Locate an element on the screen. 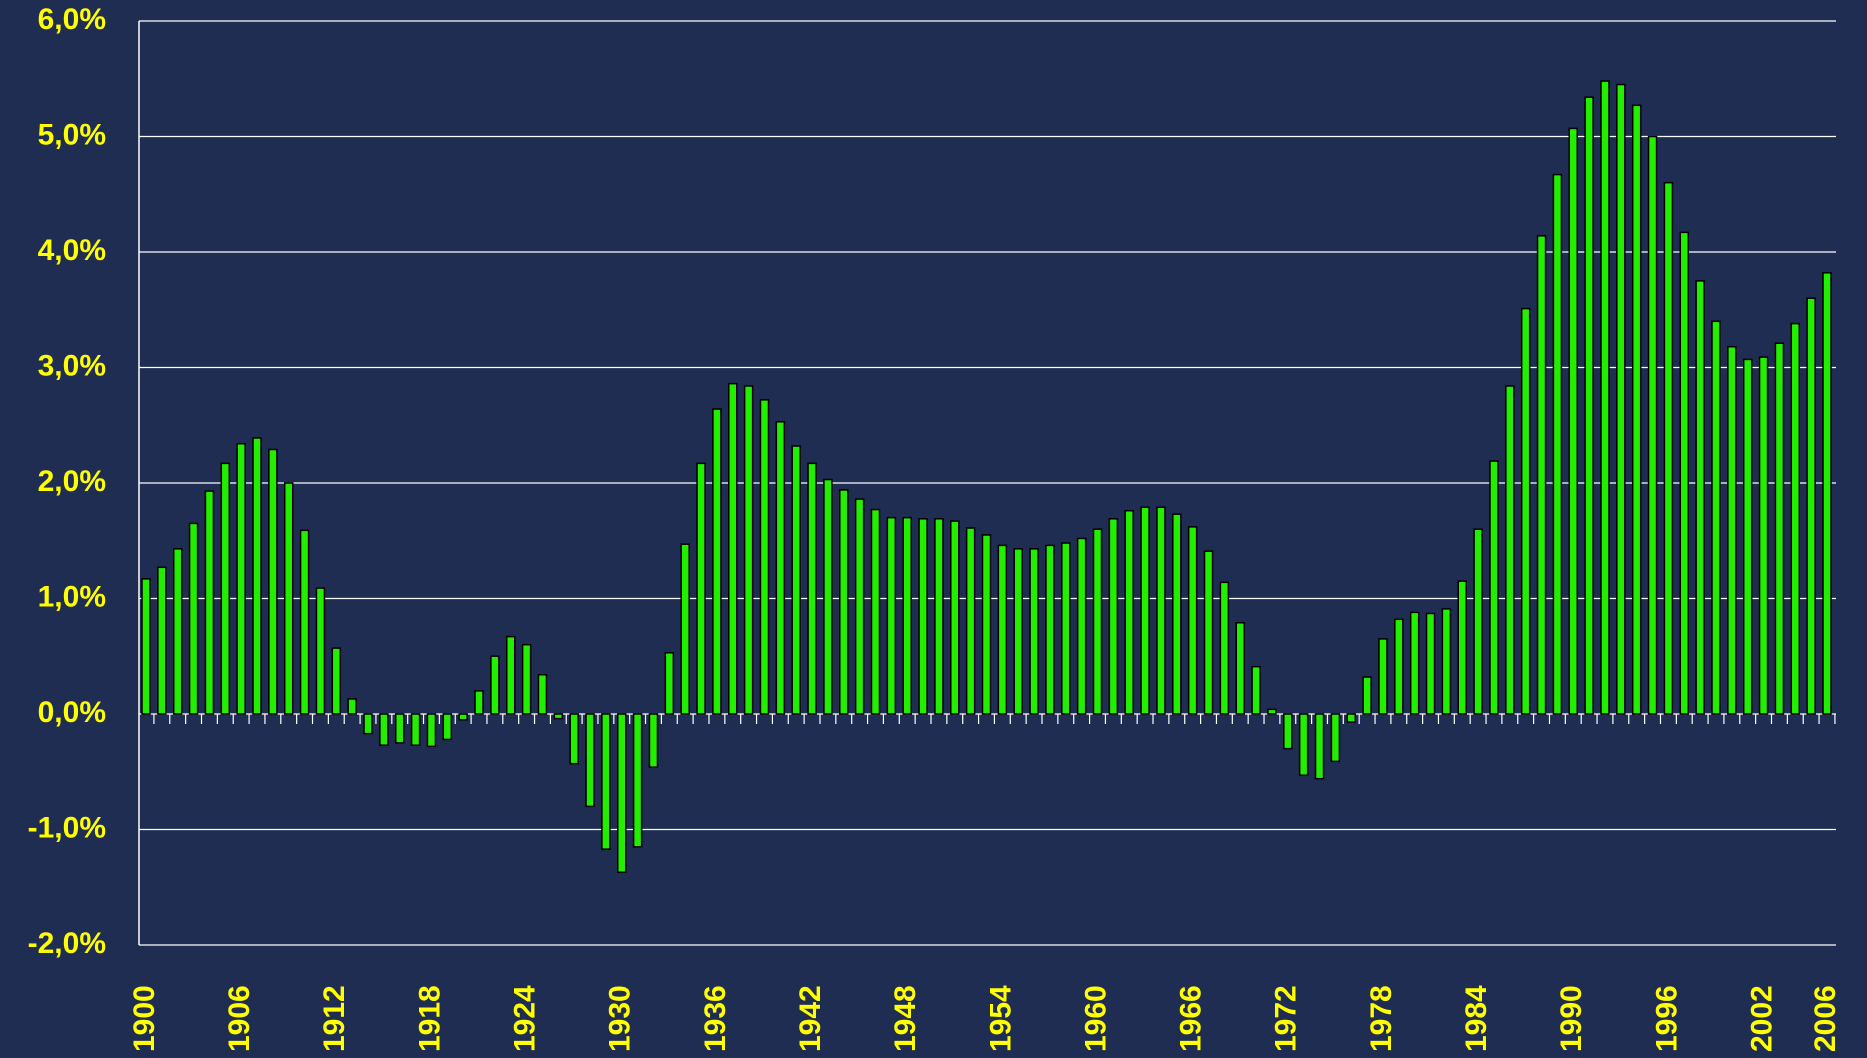 This screenshot has width=1867, height=1058. x-tick-label: 1900 is located at coordinates (144, 1018).